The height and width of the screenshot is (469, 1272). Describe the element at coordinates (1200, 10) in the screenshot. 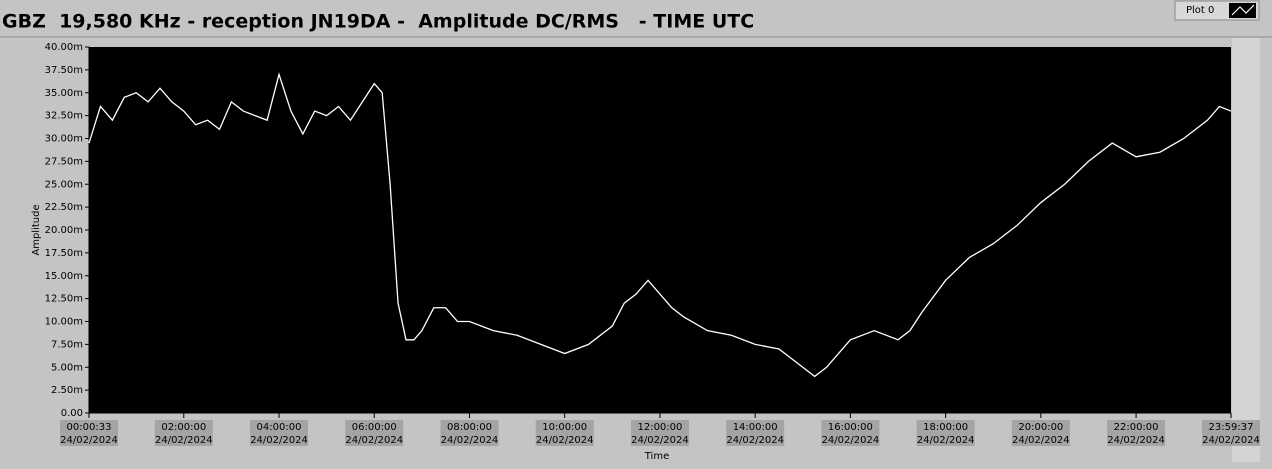

I see `legend-label: Plot 0` at that location.